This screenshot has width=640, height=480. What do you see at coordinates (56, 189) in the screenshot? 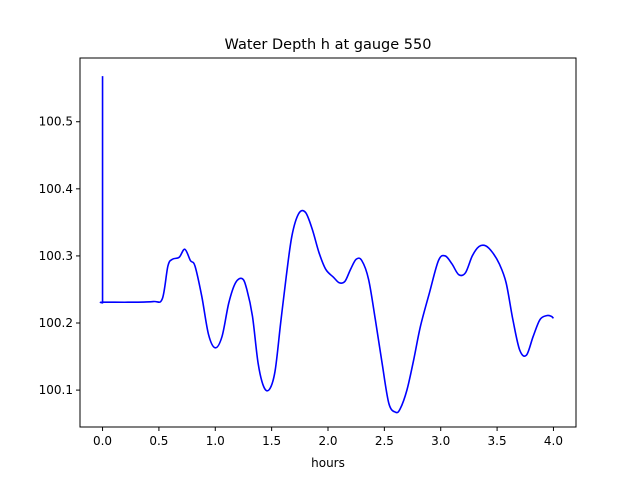
I see `y-tick-label: 100.4` at bounding box center [56, 189].